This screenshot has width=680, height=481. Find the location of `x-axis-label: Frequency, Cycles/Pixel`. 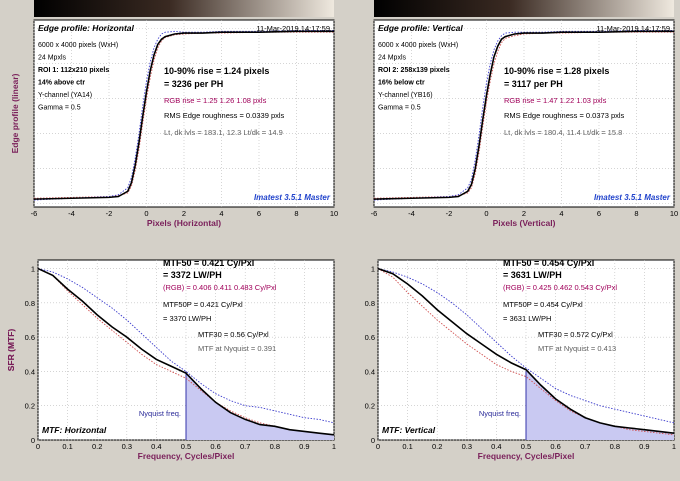

x-axis-label: Frequency, Cycles/Pixel is located at coordinates (186, 456).